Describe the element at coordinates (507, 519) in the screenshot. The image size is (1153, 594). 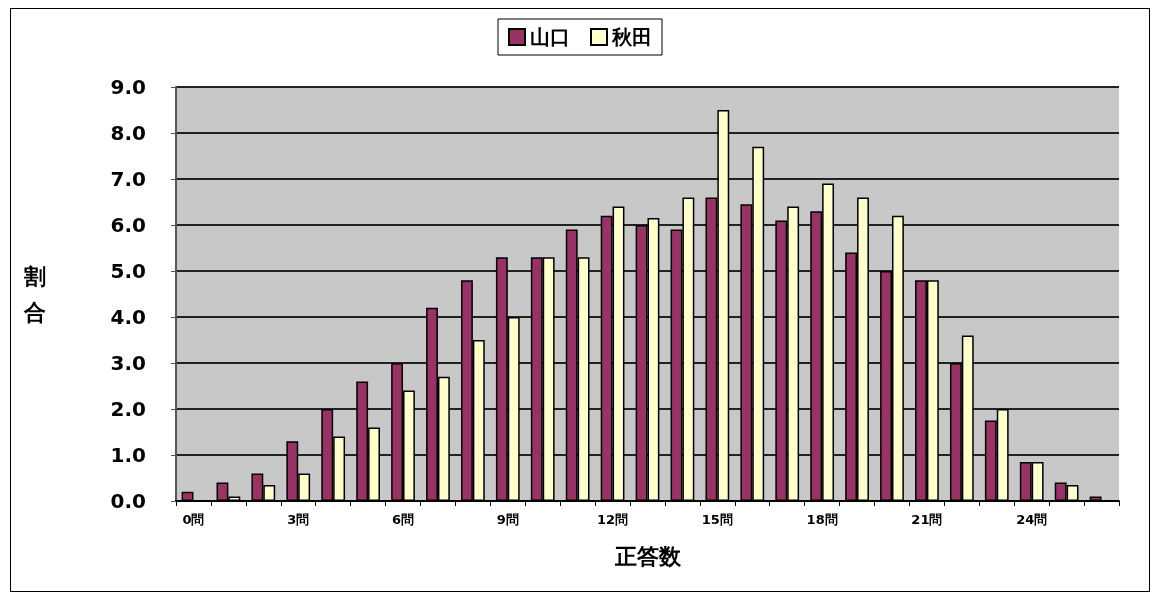
I see `x-tick-label: 9問` at that location.